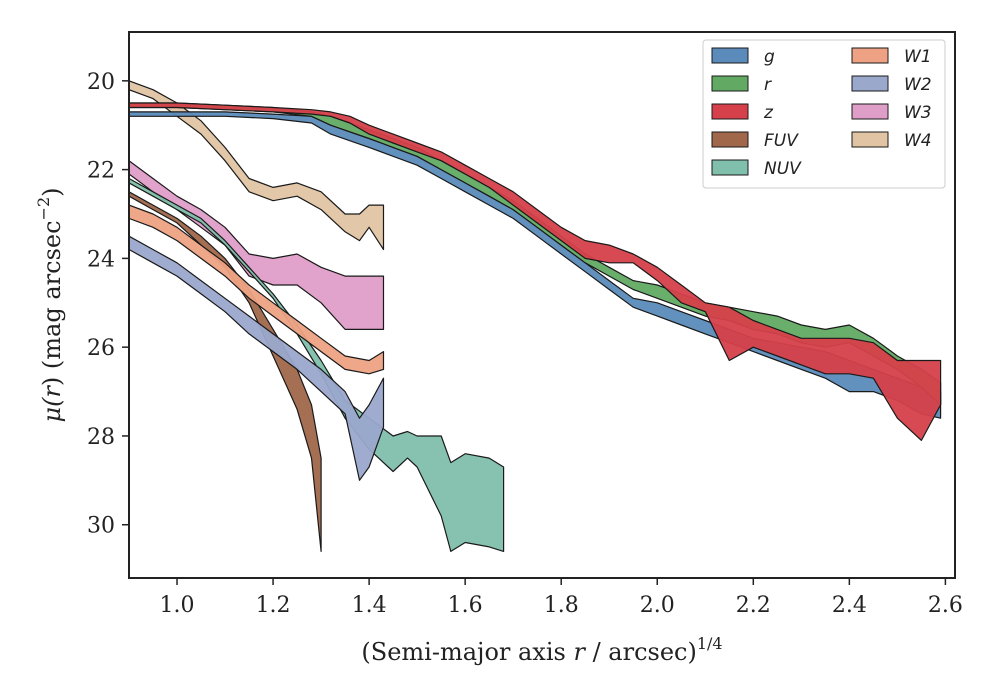  What do you see at coordinates (541, 650) in the screenshot?
I see `x-axis-title: (Semi-major axis r / arcsec)1/4` at bounding box center [541, 650].